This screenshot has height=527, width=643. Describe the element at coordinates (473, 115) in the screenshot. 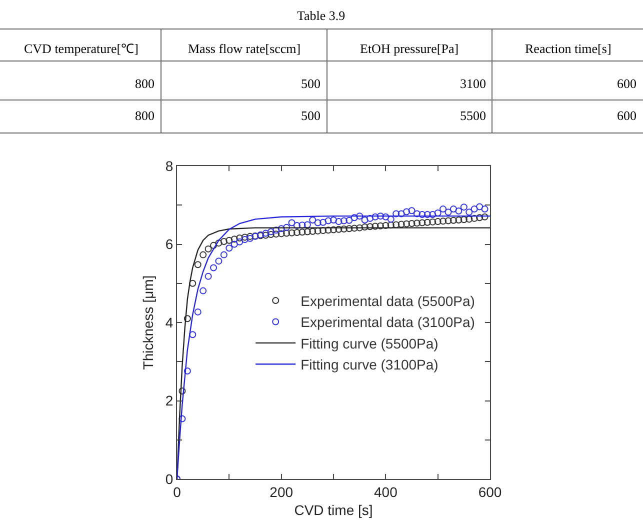

I see `text: 5500` at that location.